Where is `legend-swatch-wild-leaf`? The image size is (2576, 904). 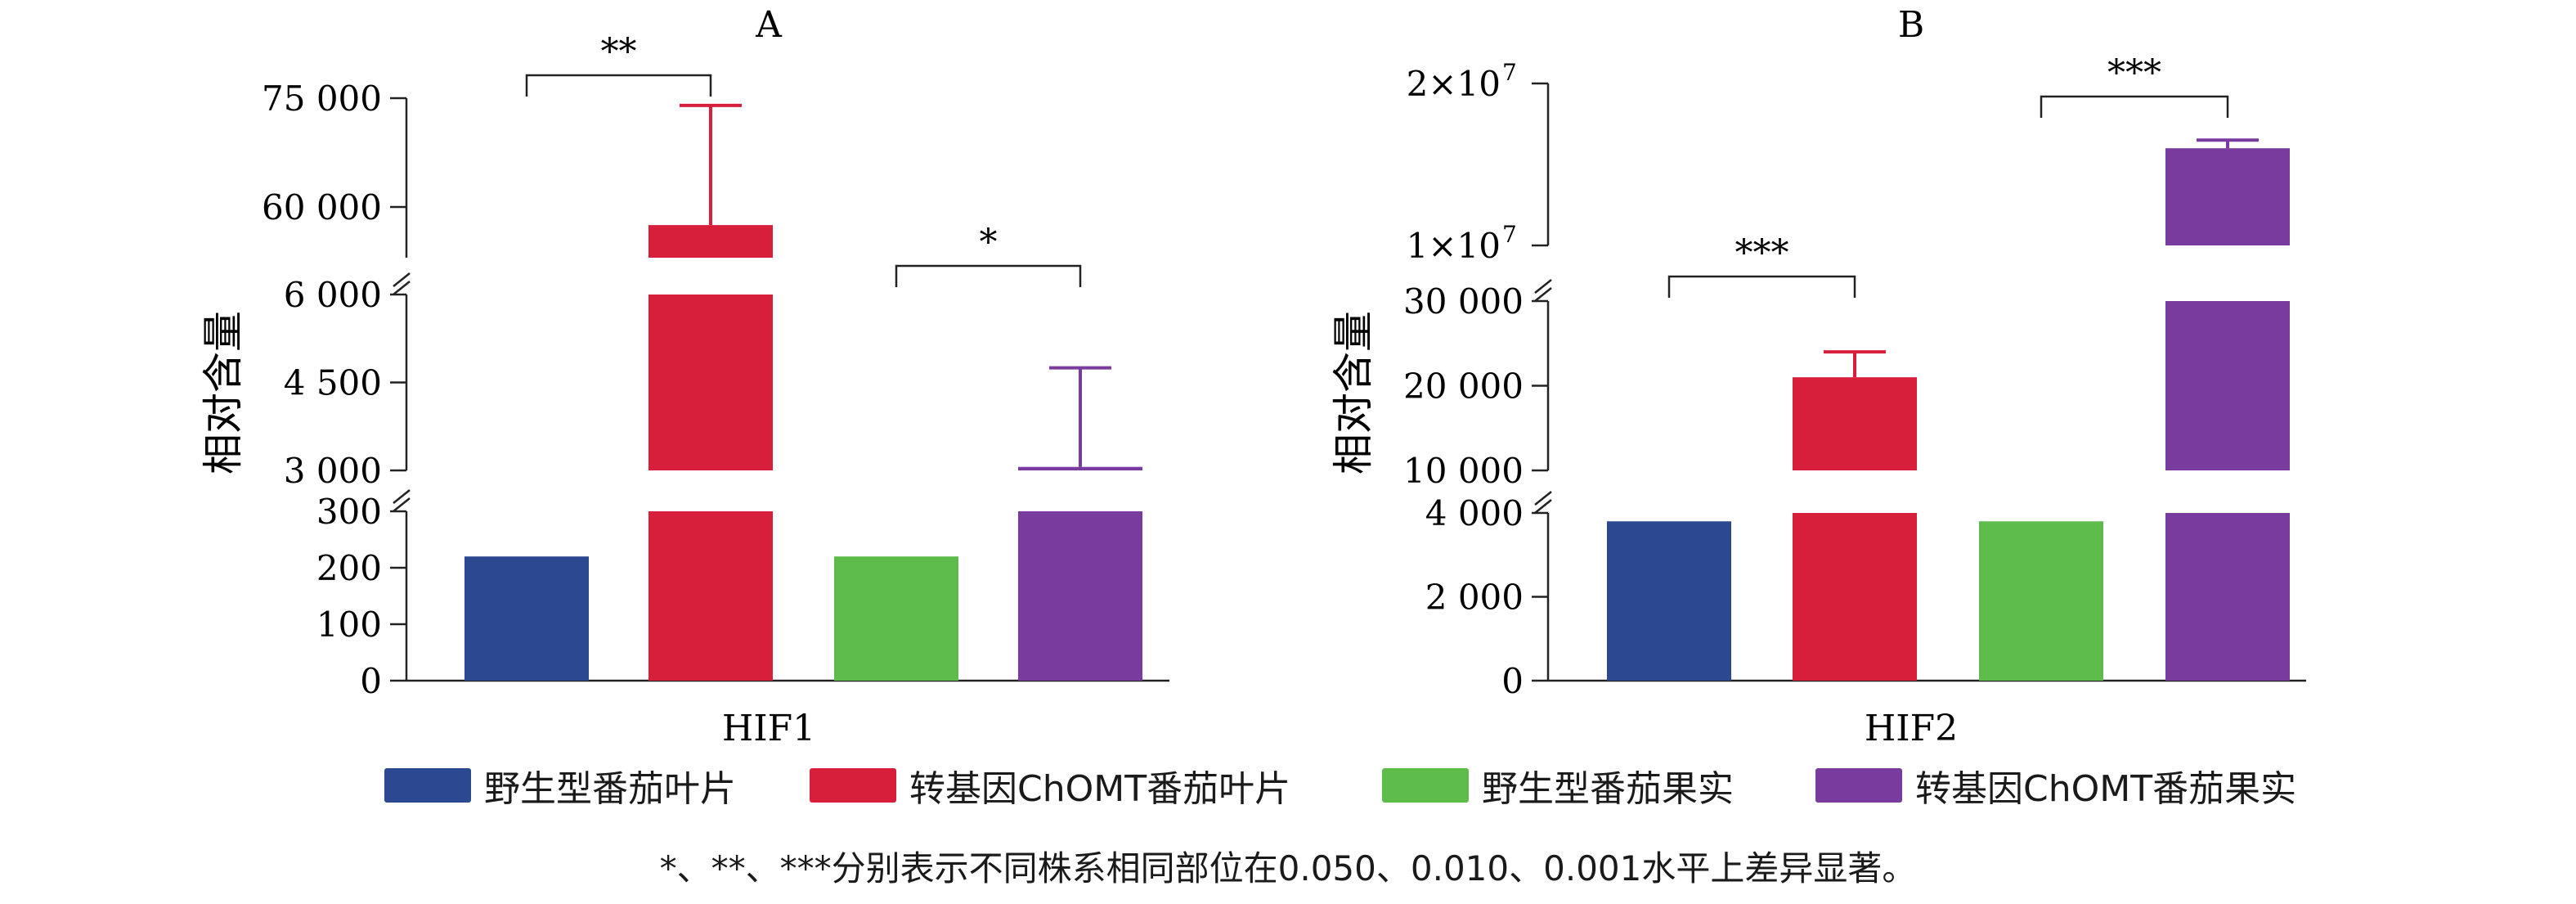 legend-swatch-wild-leaf is located at coordinates (427, 785).